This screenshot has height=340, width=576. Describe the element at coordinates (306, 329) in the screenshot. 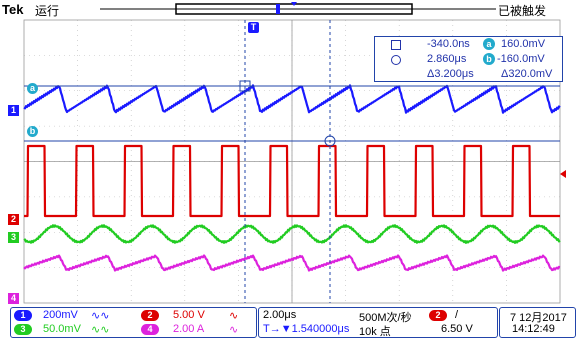

I see `timebase-position: T→▼1.540000μs` at that location.